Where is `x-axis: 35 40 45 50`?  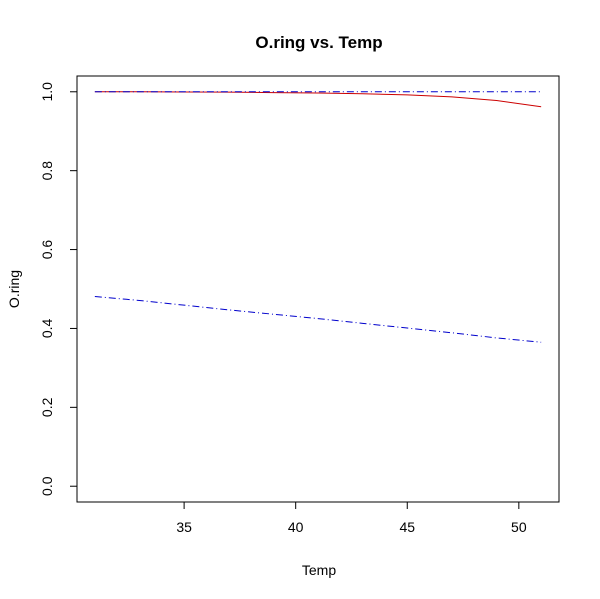 x-axis: 35 40 45 50 is located at coordinates (351, 518).